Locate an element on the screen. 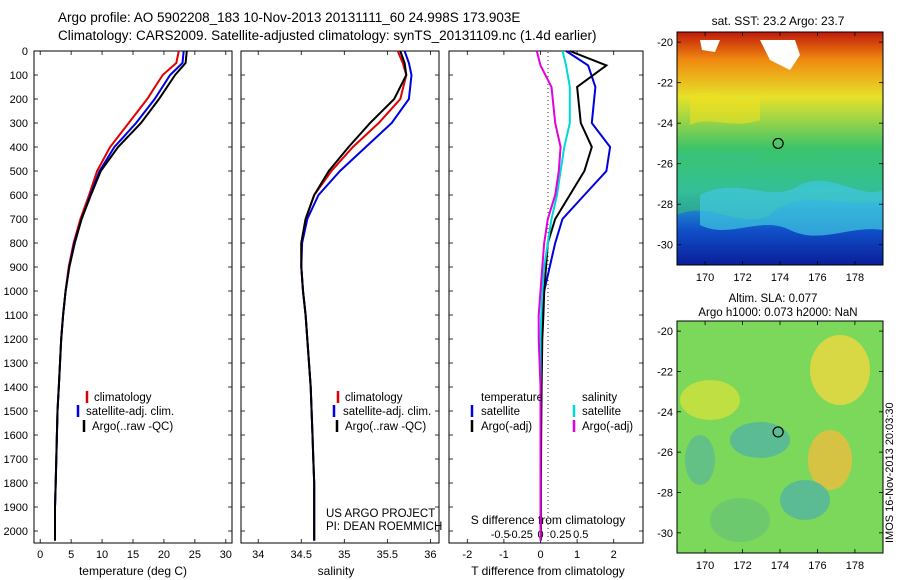 This screenshot has width=900, height=580. difference-series is located at coordinates (573, 295).